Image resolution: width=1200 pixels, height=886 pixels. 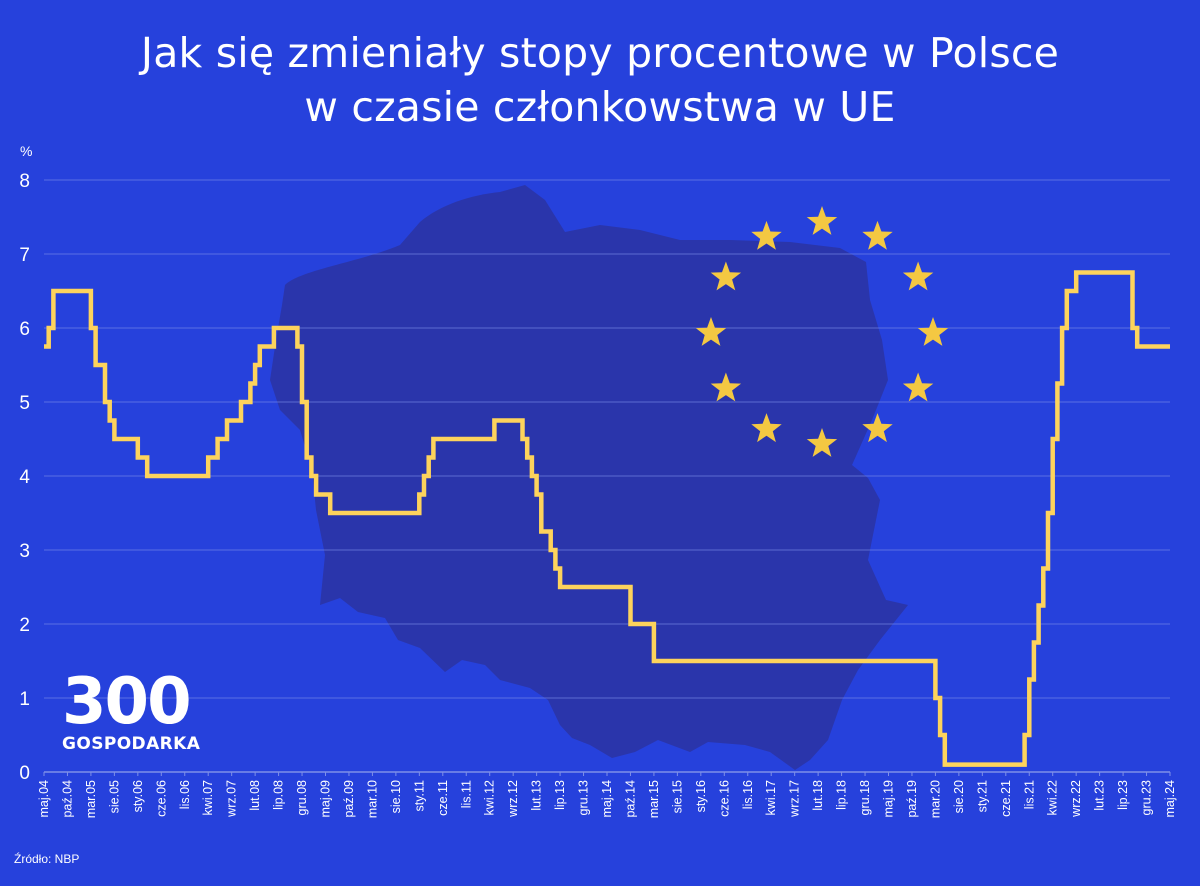 What do you see at coordinates (822, 331) in the screenshot?
I see `eu-stars` at bounding box center [822, 331].